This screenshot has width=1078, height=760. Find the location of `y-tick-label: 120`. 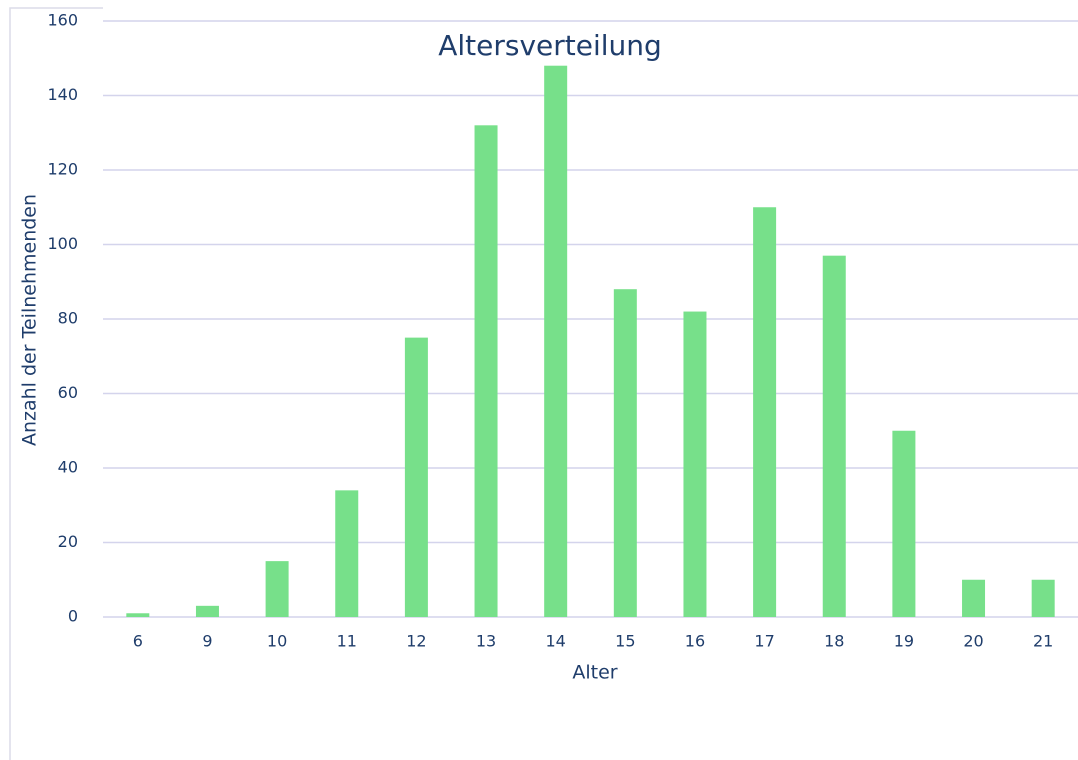

y-tick-label: 120 is located at coordinates (62, 169).